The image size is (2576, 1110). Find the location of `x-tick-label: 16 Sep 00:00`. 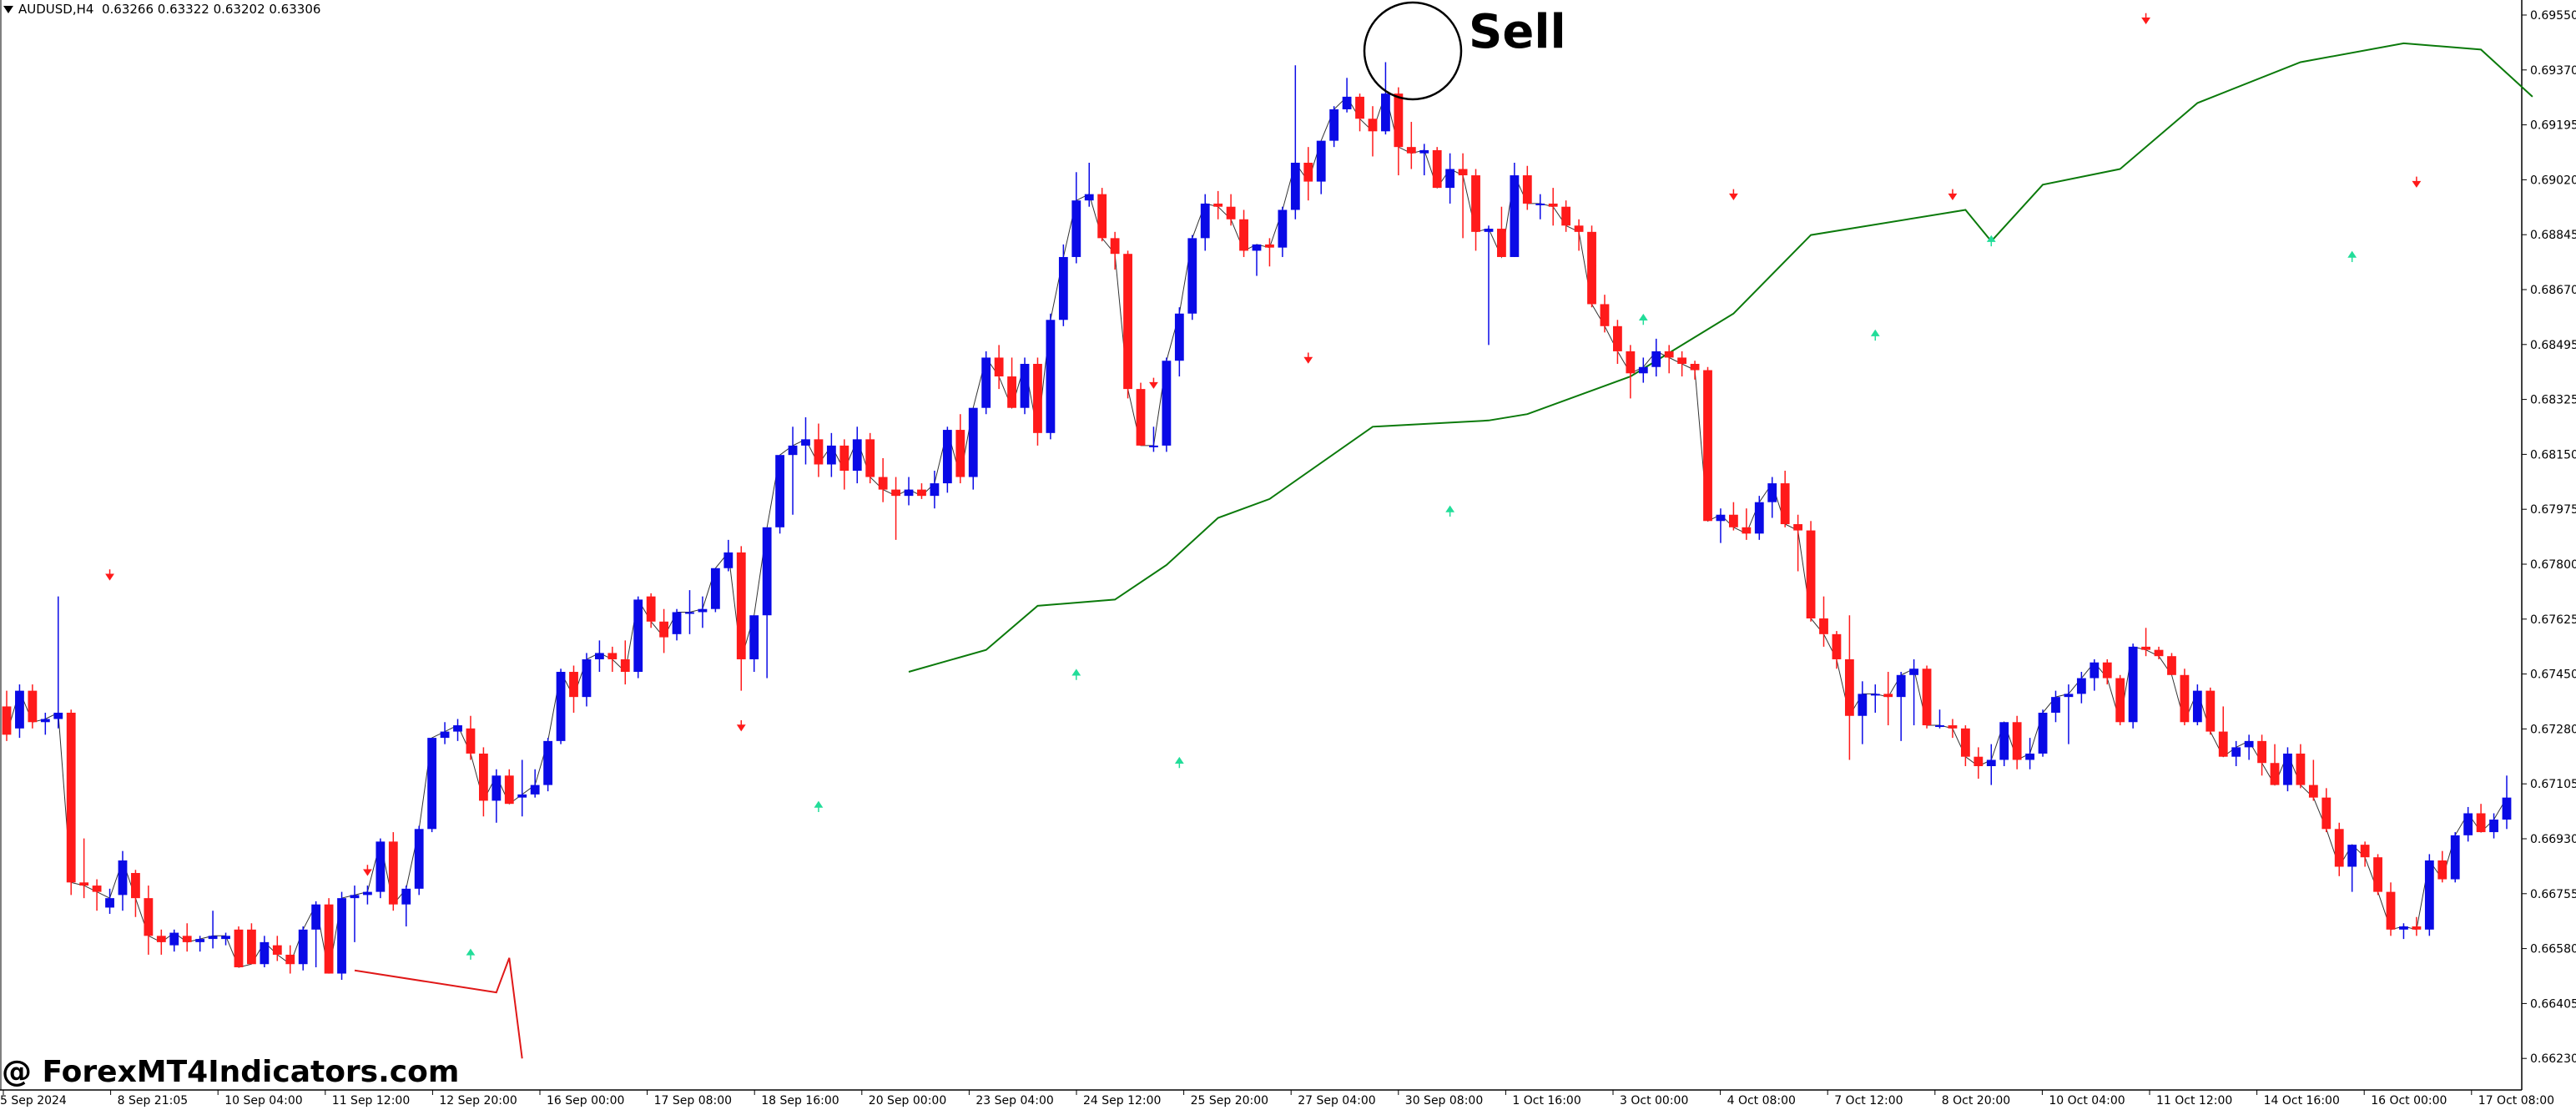

x-tick-label: 16 Sep 00:00 is located at coordinates (585, 1100).